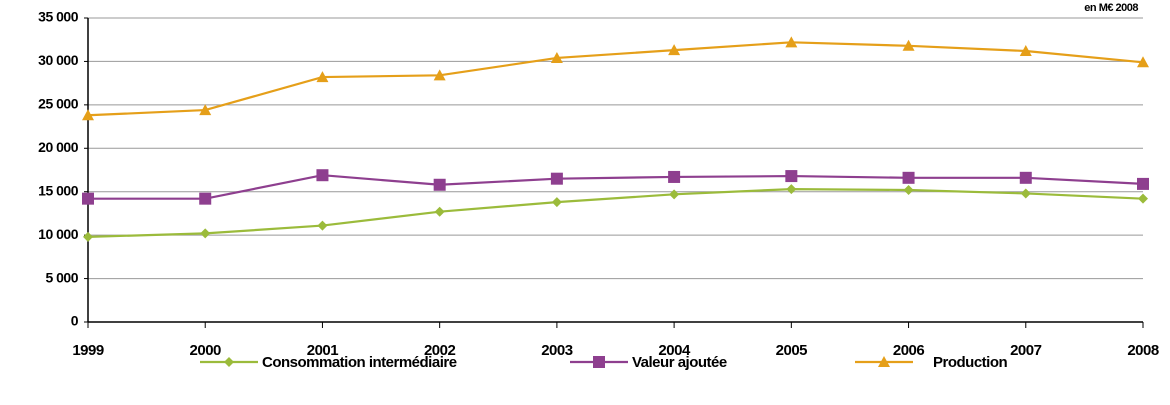 Image resolution: width=1170 pixels, height=405 pixels. I want to click on x-tick-label: 2005, so click(792, 350).